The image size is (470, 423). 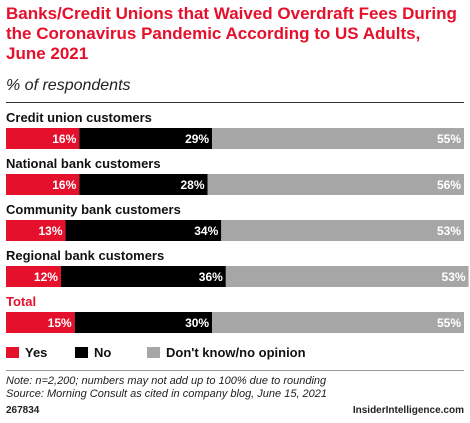 I want to click on legend-swatch-yes, so click(x=12, y=352).